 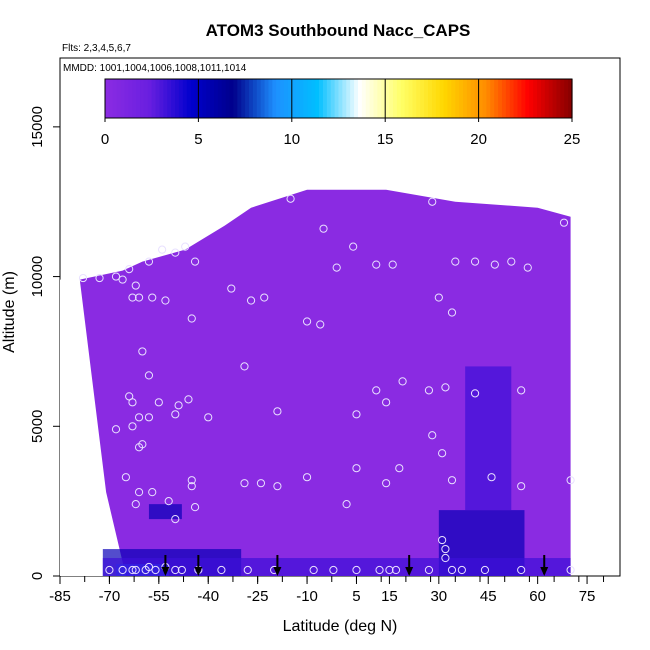 What do you see at coordinates (93, 427) in the screenshot?
I see `field-cutout` at bounding box center [93, 427].